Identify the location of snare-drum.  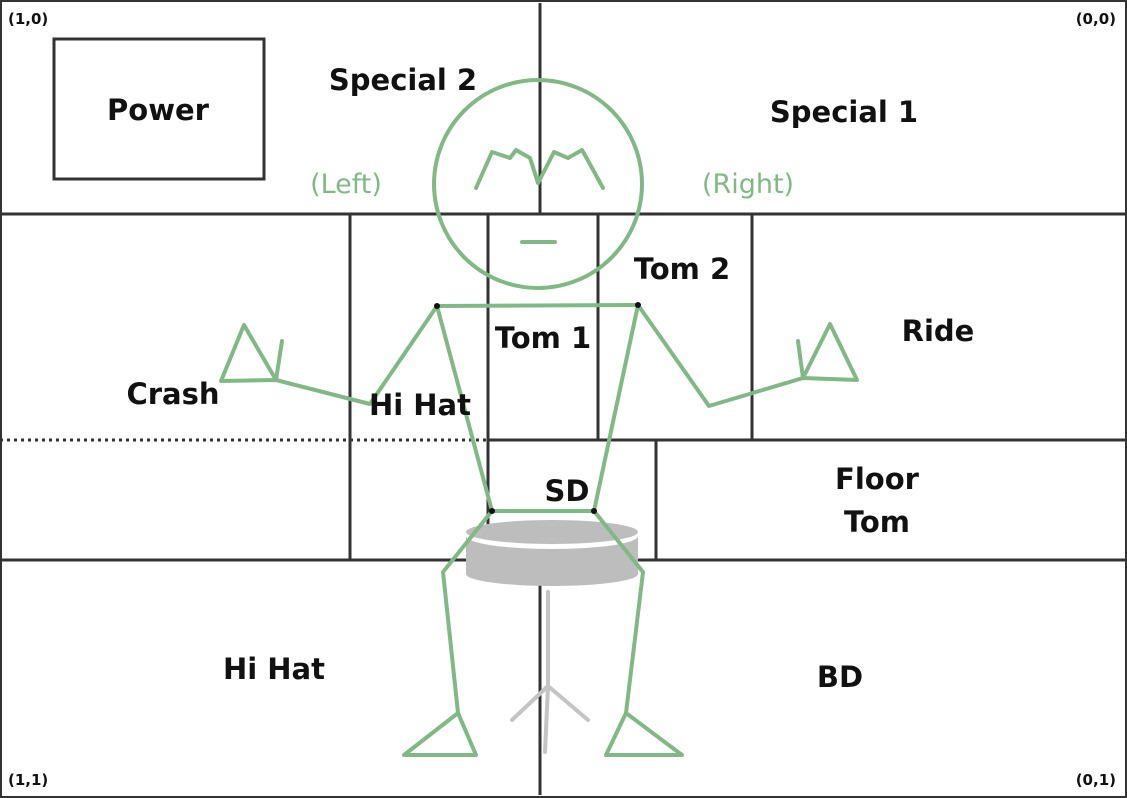
(552, 637).